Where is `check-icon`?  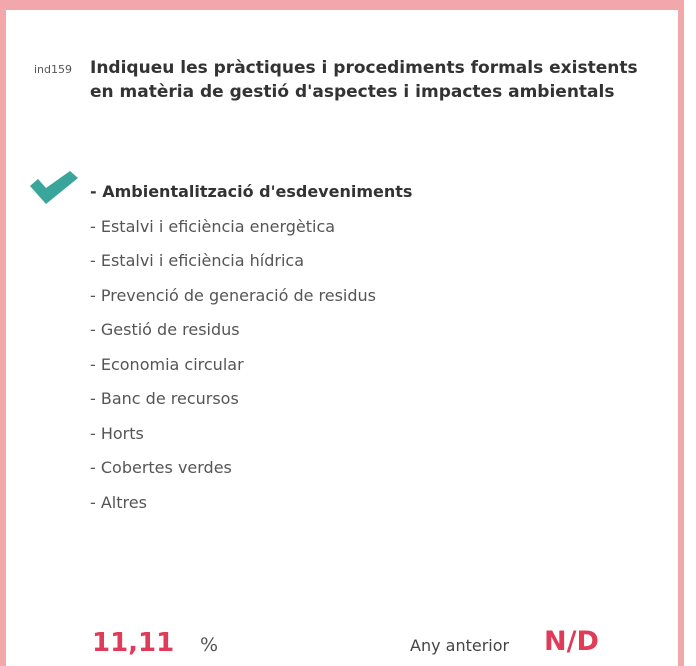 check-icon is located at coordinates (54, 187).